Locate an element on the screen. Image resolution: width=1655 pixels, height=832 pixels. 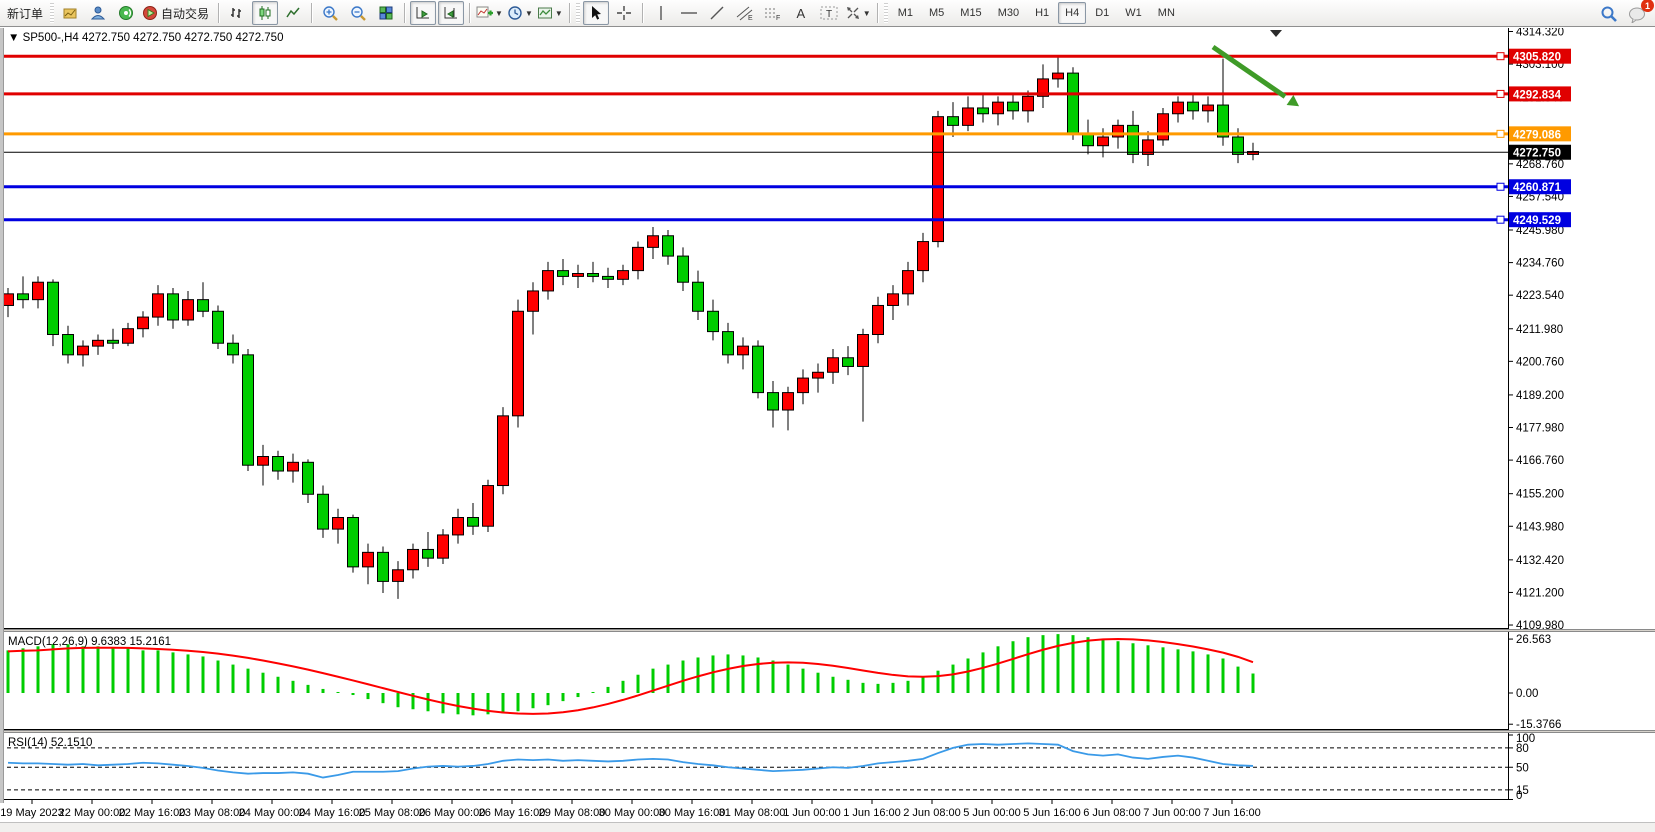
zoom-out-button is located at coordinates (358, 13).